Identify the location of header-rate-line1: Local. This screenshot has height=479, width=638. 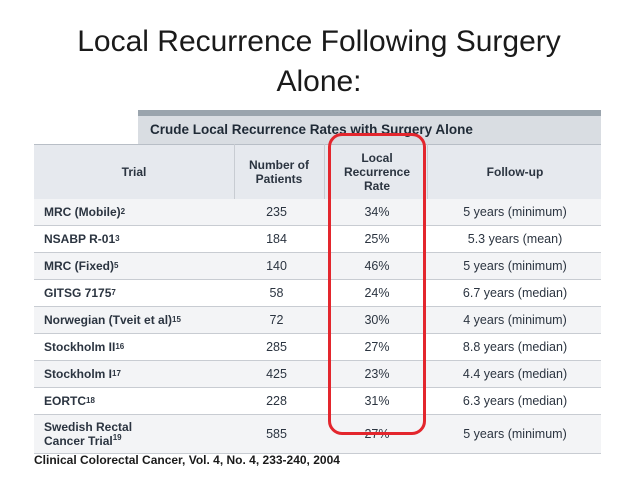
(377, 158).